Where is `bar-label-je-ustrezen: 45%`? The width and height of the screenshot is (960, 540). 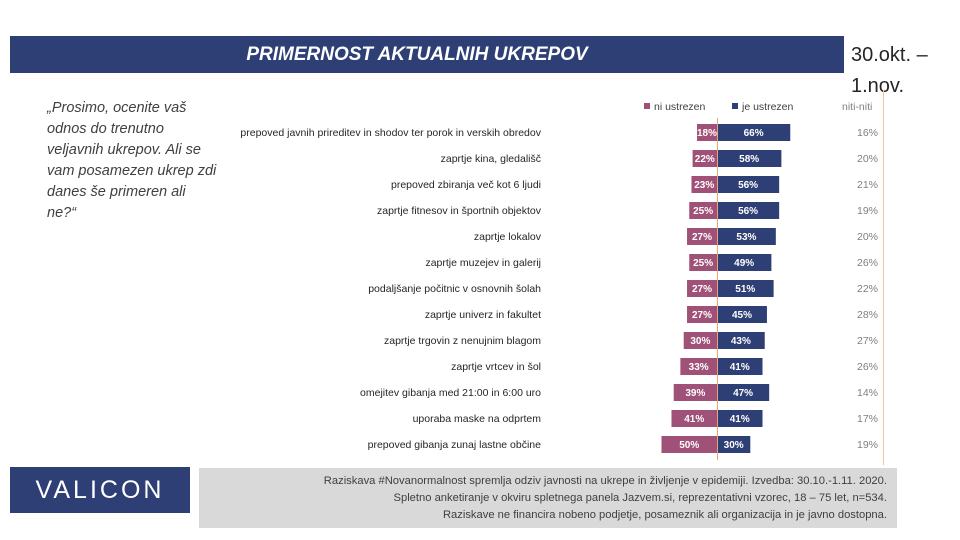
bar-label-je-ustrezen: 45% is located at coordinates (742, 315).